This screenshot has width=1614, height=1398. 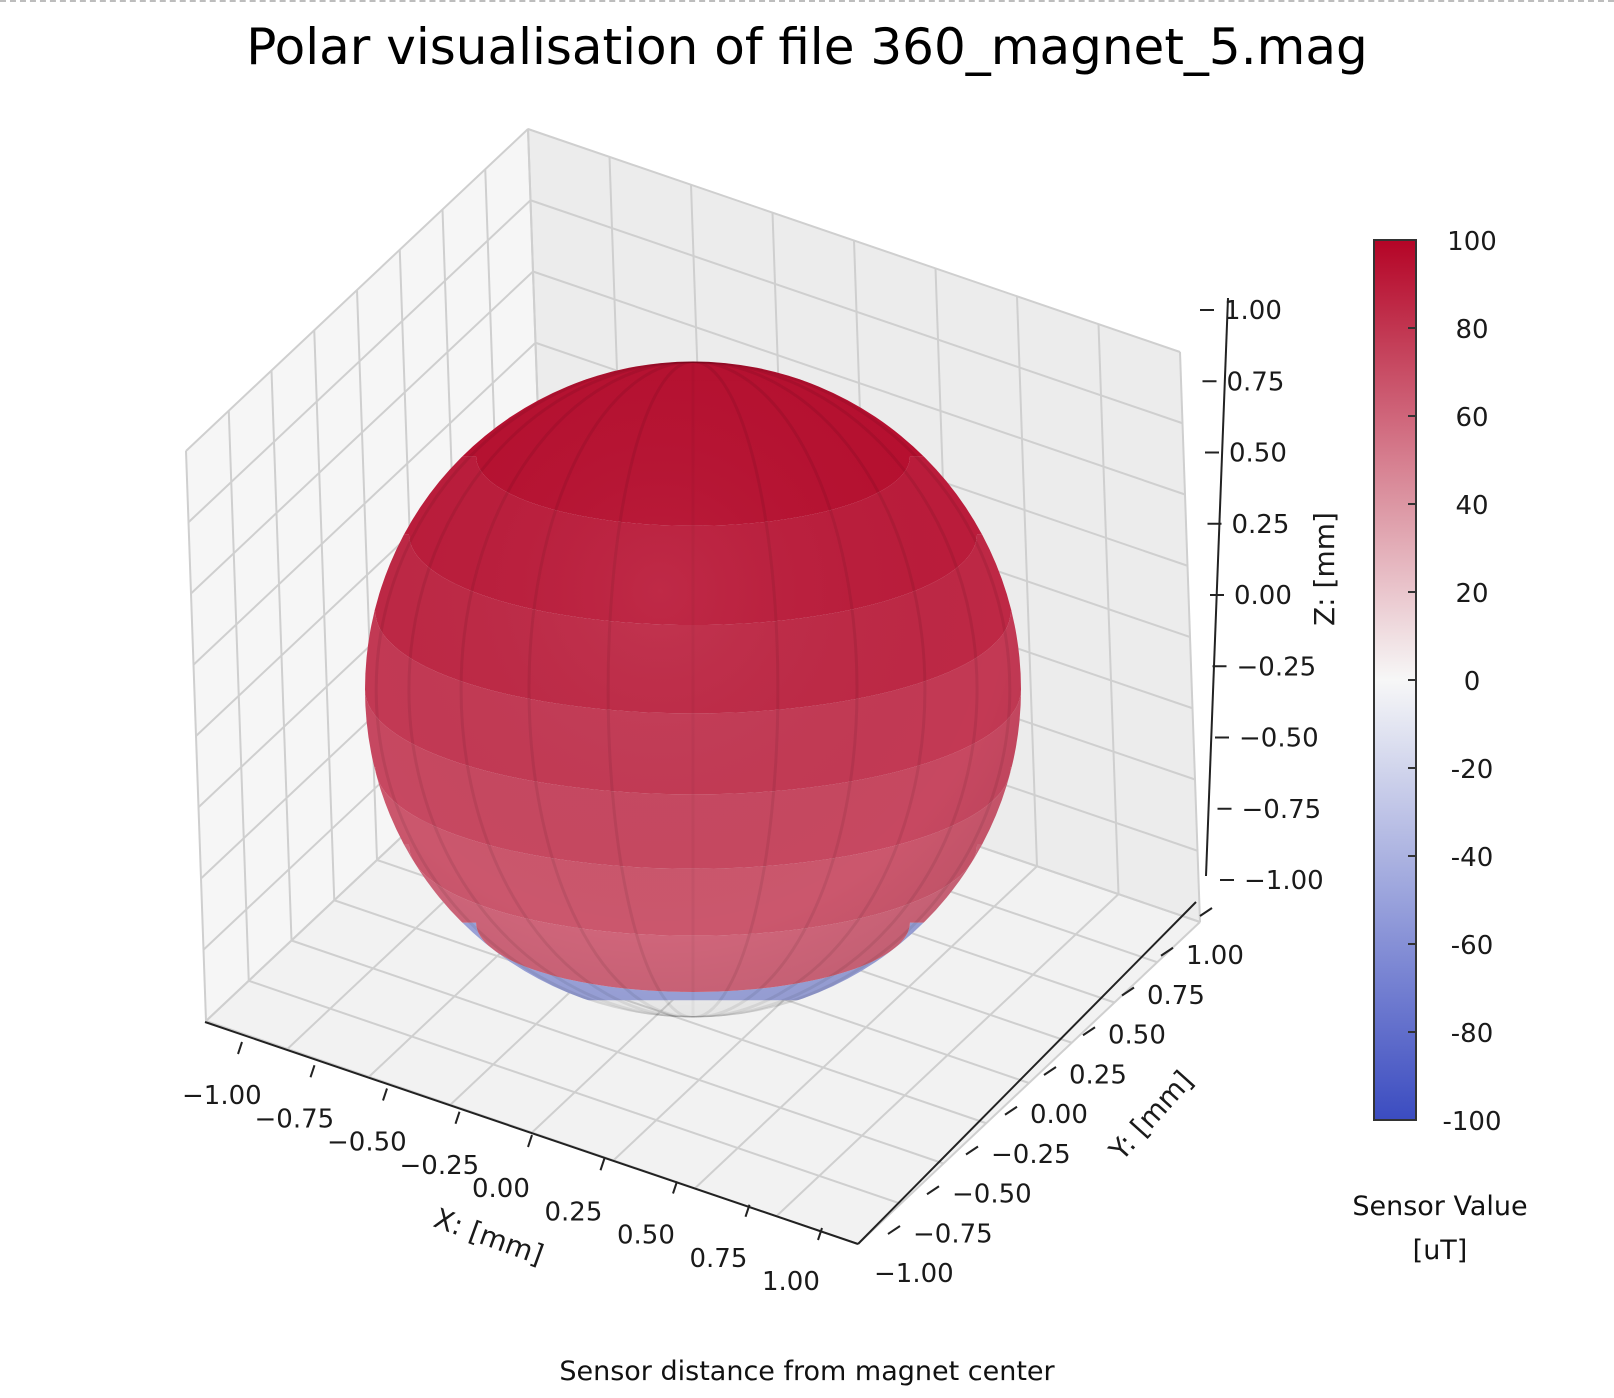 I want to click on y-tick-label: 0.50, so click(x=1137, y=1036).